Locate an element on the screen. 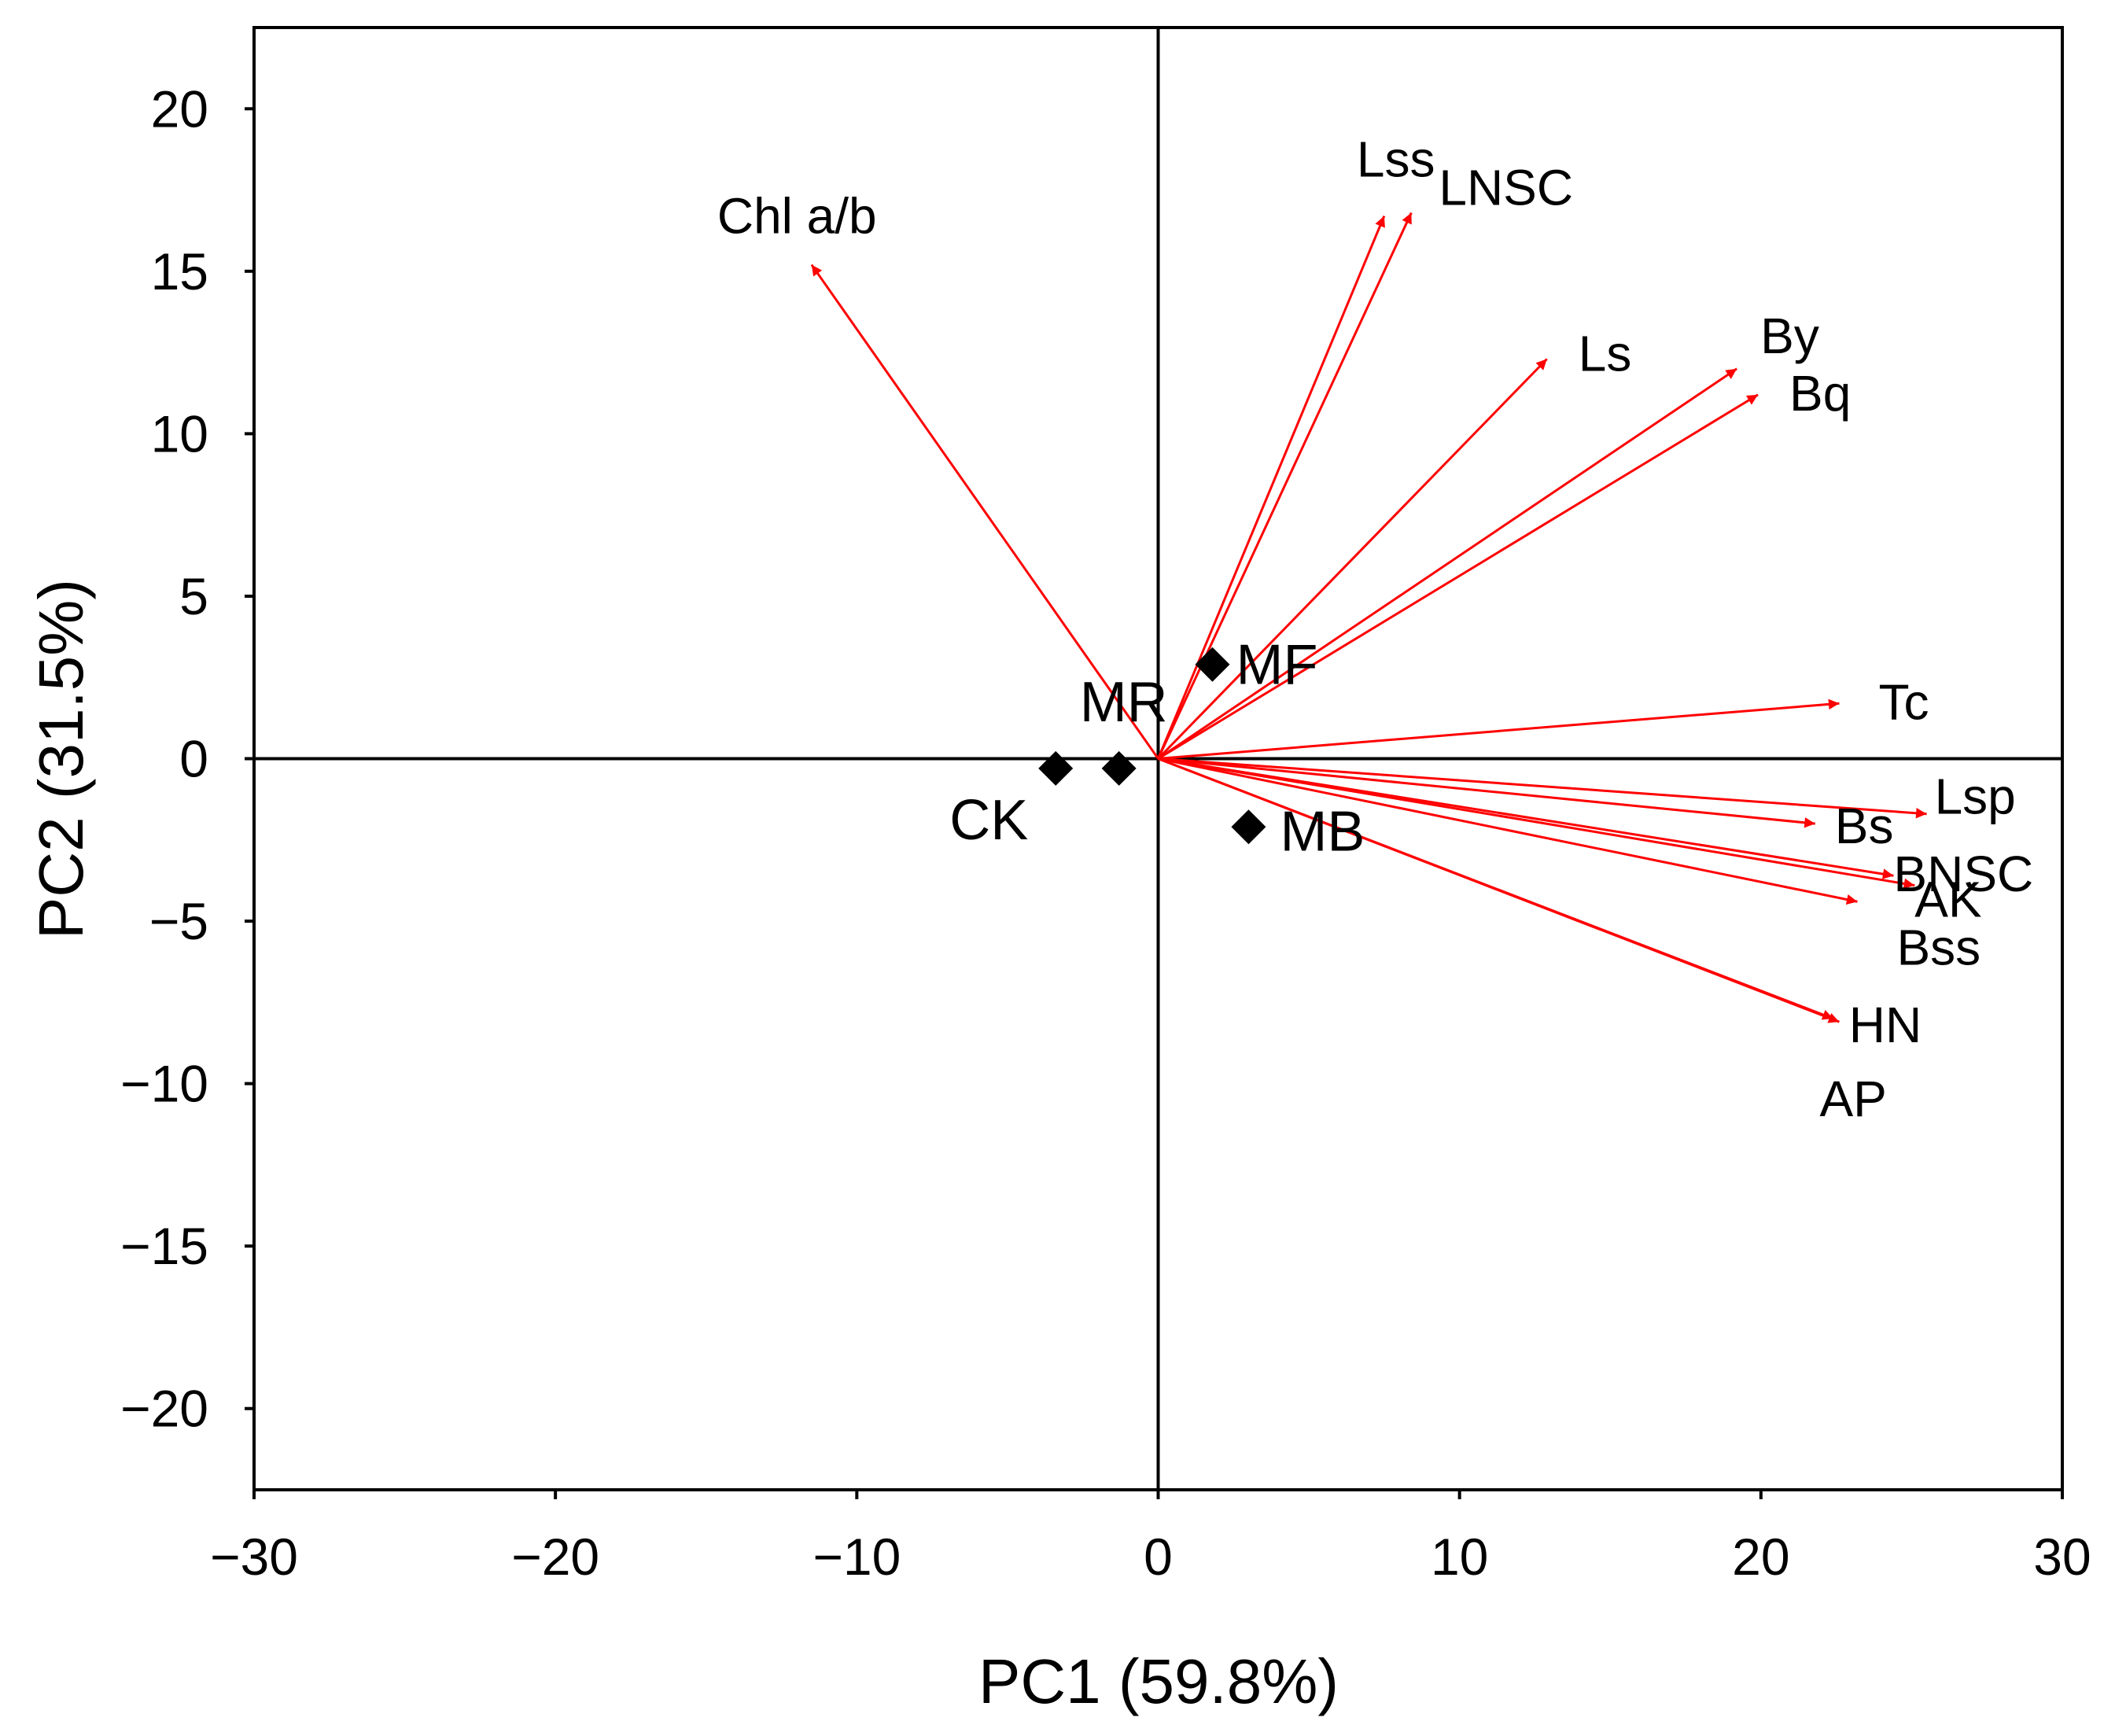 This screenshot has width=2115, height=1736. x-axis-title: PC1 (59.8%) is located at coordinates (1158, 1681).